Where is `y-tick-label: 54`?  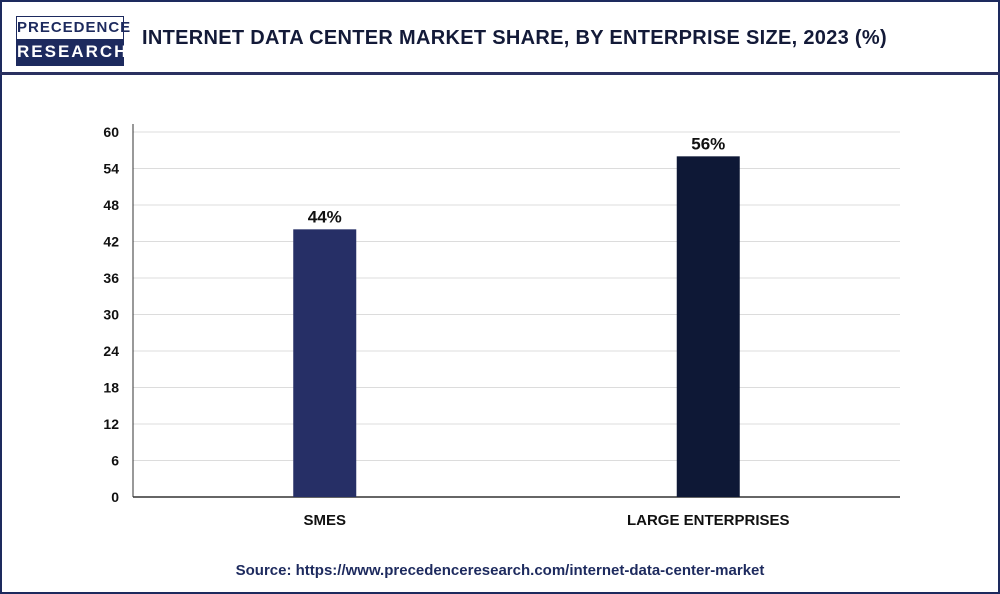 y-tick-label: 54 is located at coordinates (111, 169).